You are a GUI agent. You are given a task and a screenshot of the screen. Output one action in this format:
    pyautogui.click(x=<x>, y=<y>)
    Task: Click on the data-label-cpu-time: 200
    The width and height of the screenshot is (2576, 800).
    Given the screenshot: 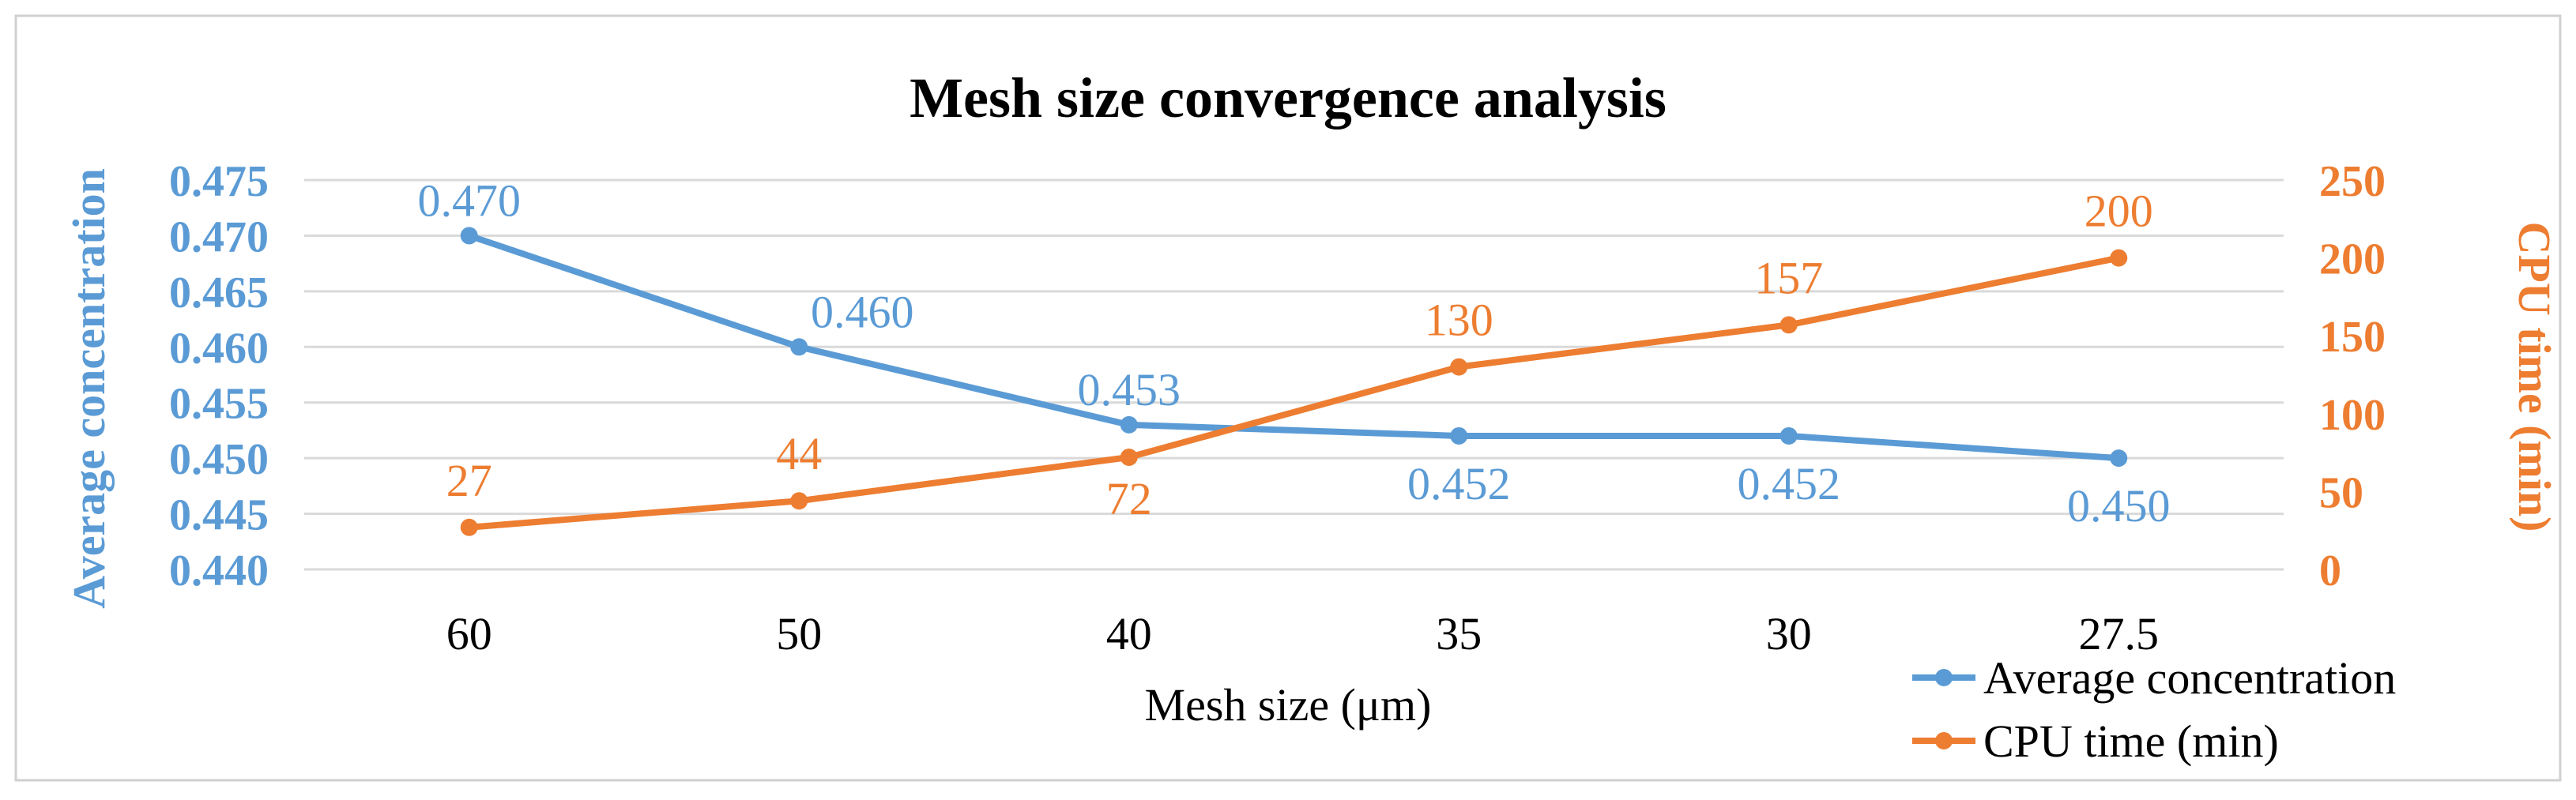 What is the action you would take?
    pyautogui.click(x=2119, y=212)
    